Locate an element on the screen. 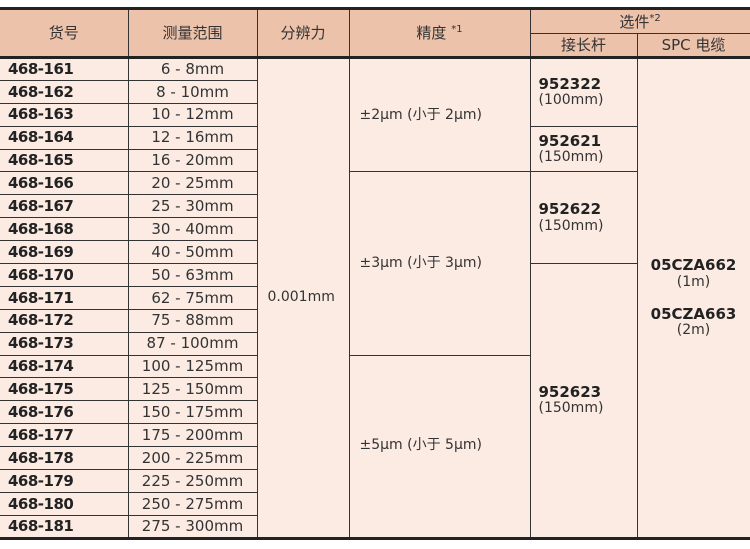 The height and width of the screenshot is (549, 750). measuring-range: 50 - 63mm is located at coordinates (192, 275).